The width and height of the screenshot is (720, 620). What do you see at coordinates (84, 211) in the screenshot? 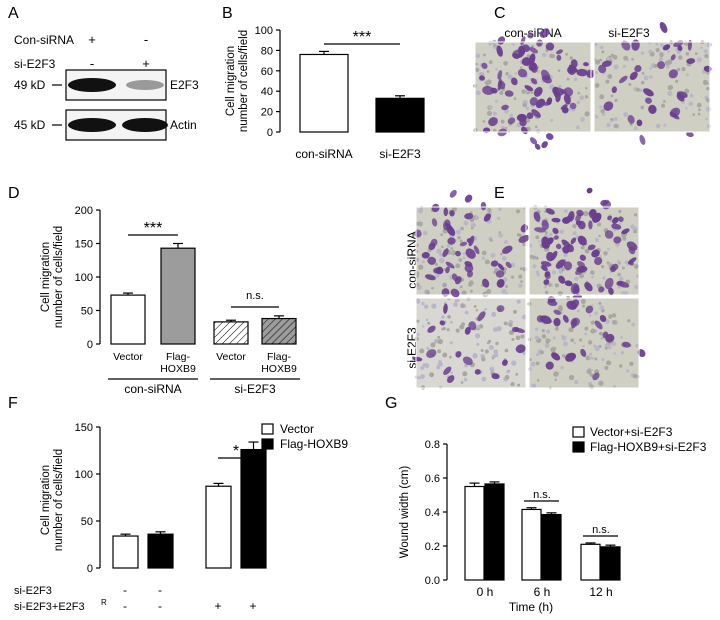
I see `chart-d-y-tick-label: 200` at bounding box center [84, 211].